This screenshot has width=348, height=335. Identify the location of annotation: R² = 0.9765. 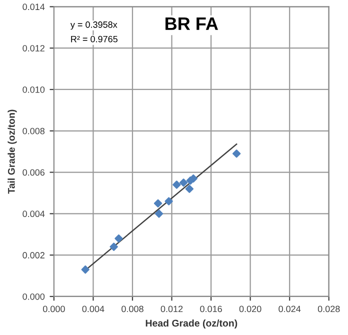
(94, 39).